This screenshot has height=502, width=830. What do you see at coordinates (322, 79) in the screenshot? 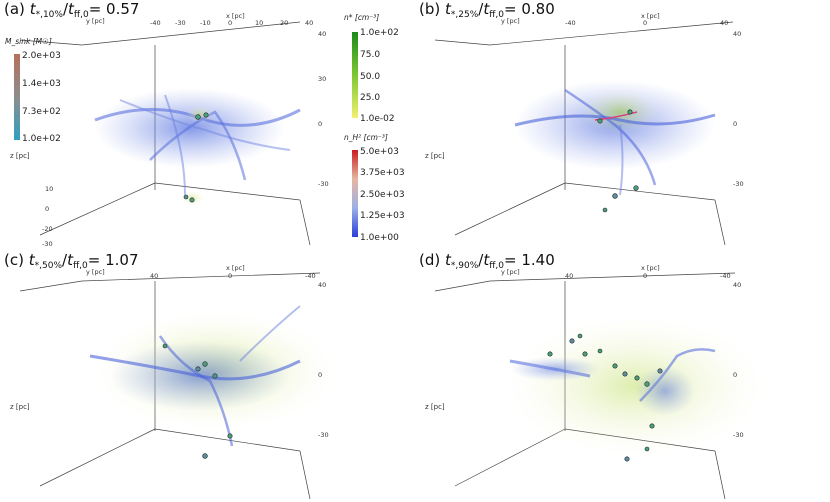
I see `z-tick: 30` at bounding box center [322, 79].